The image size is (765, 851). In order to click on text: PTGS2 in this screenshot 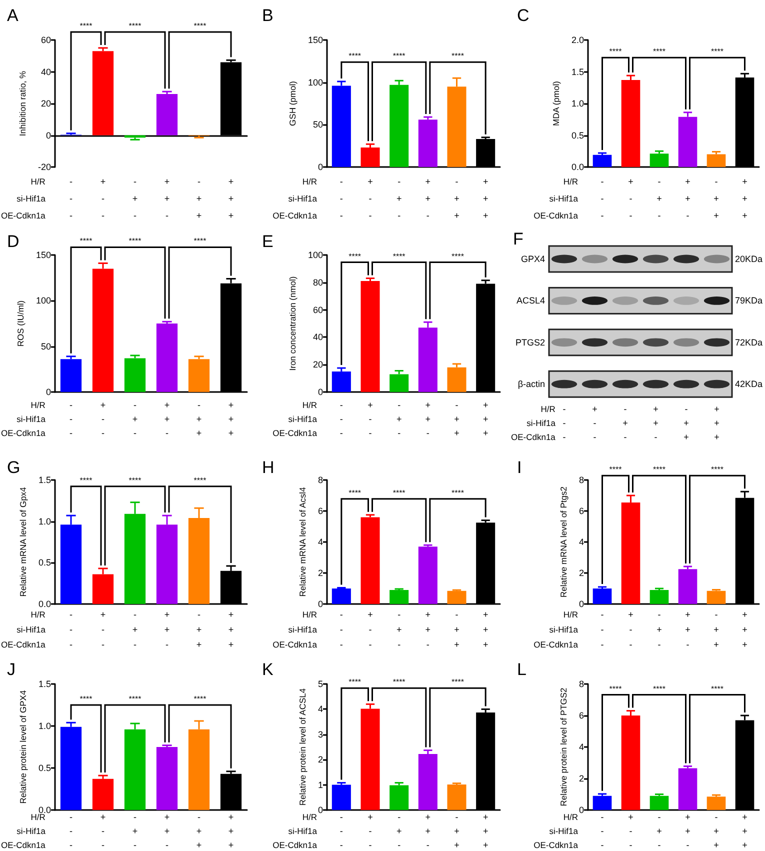, I will do `click(530, 342)`.